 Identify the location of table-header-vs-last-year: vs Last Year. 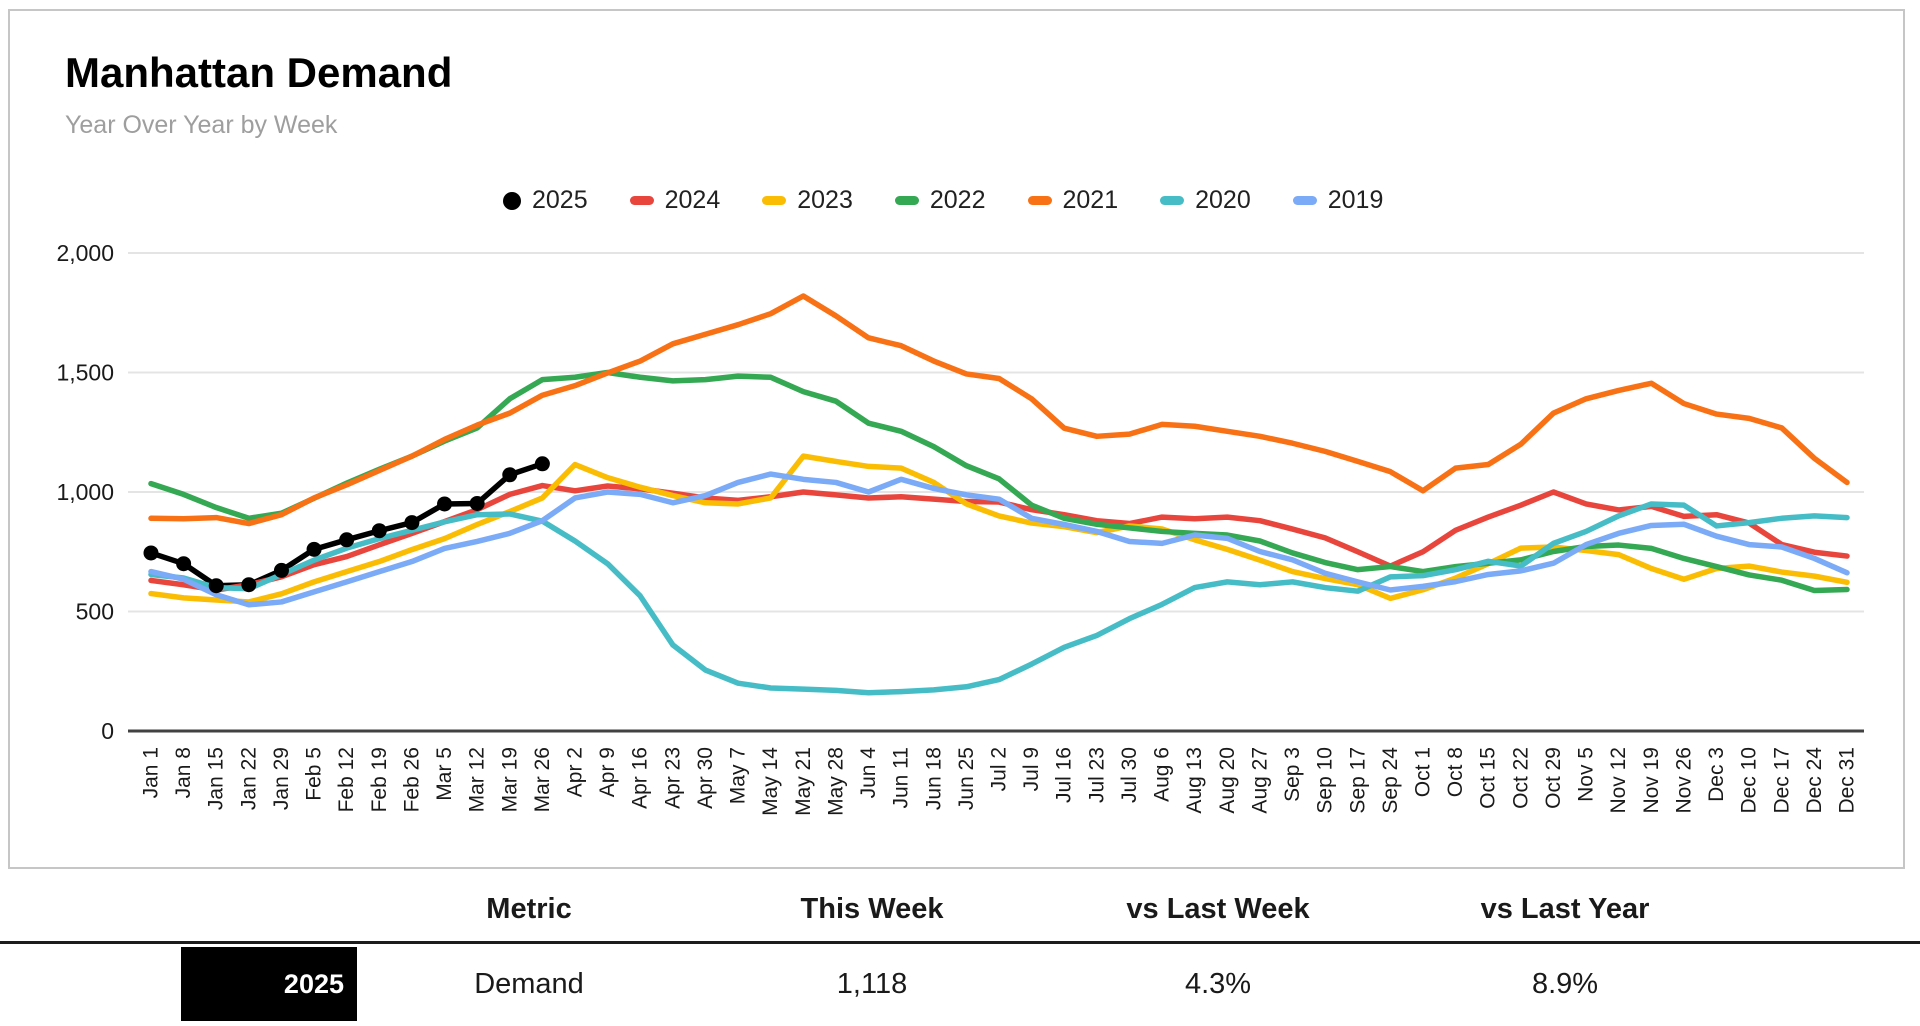
(1565, 909).